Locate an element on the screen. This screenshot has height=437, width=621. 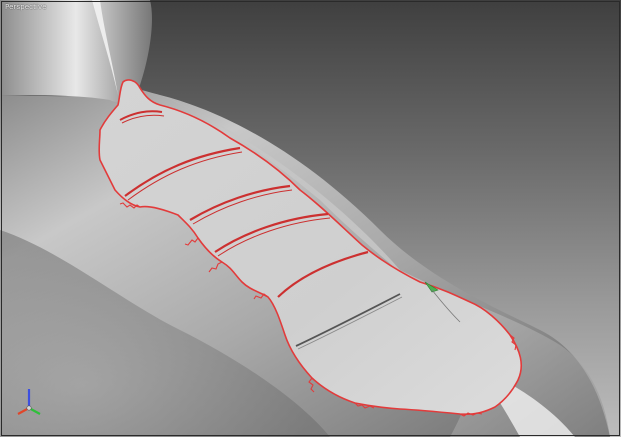
section-curve-2b is located at coordinates (185, 176).